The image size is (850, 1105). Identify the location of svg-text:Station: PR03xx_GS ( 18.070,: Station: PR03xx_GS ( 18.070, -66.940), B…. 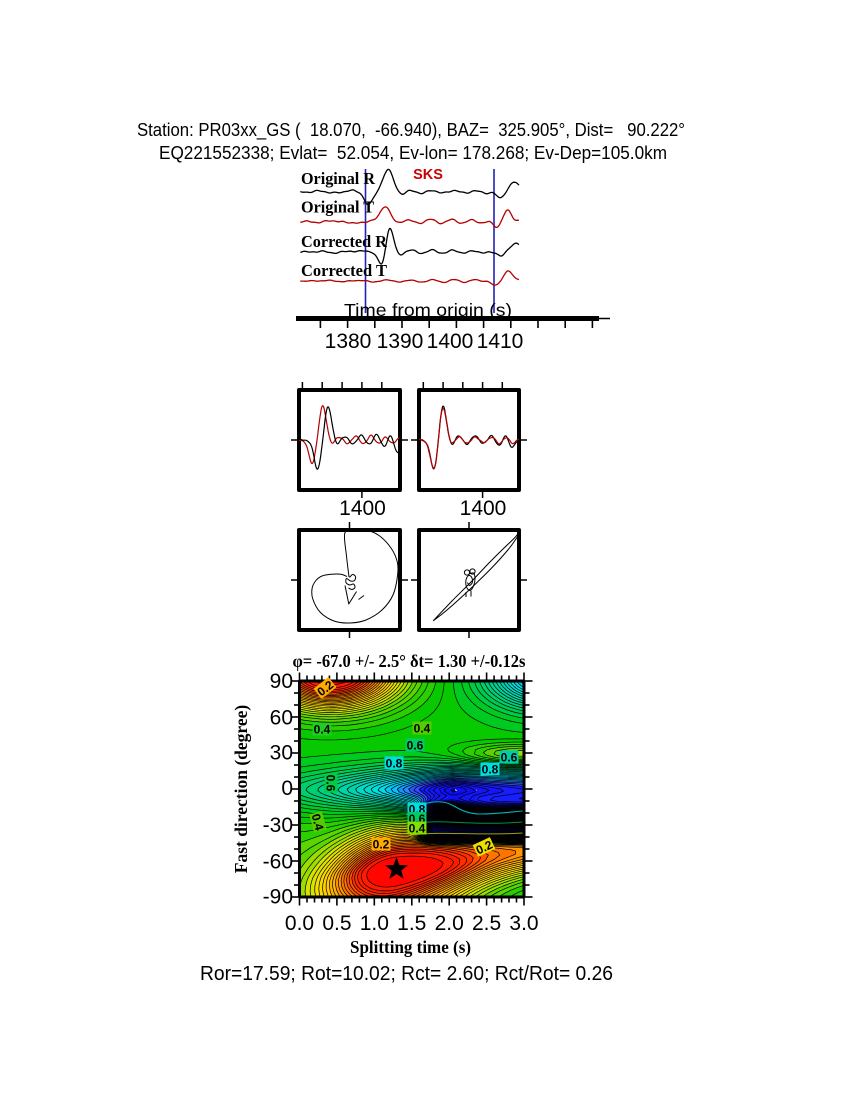
(411, 130).